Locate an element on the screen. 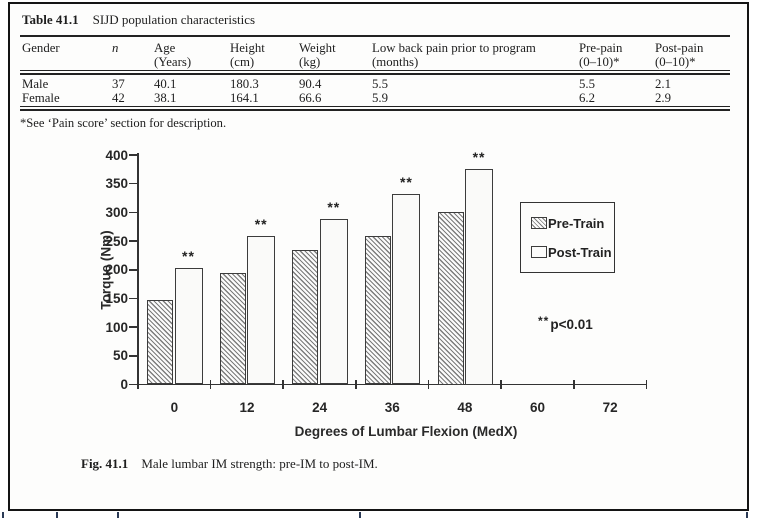 Image resolution: width=758 pixels, height=520 pixels. column-header-line1: Height is located at coordinates (247, 48).